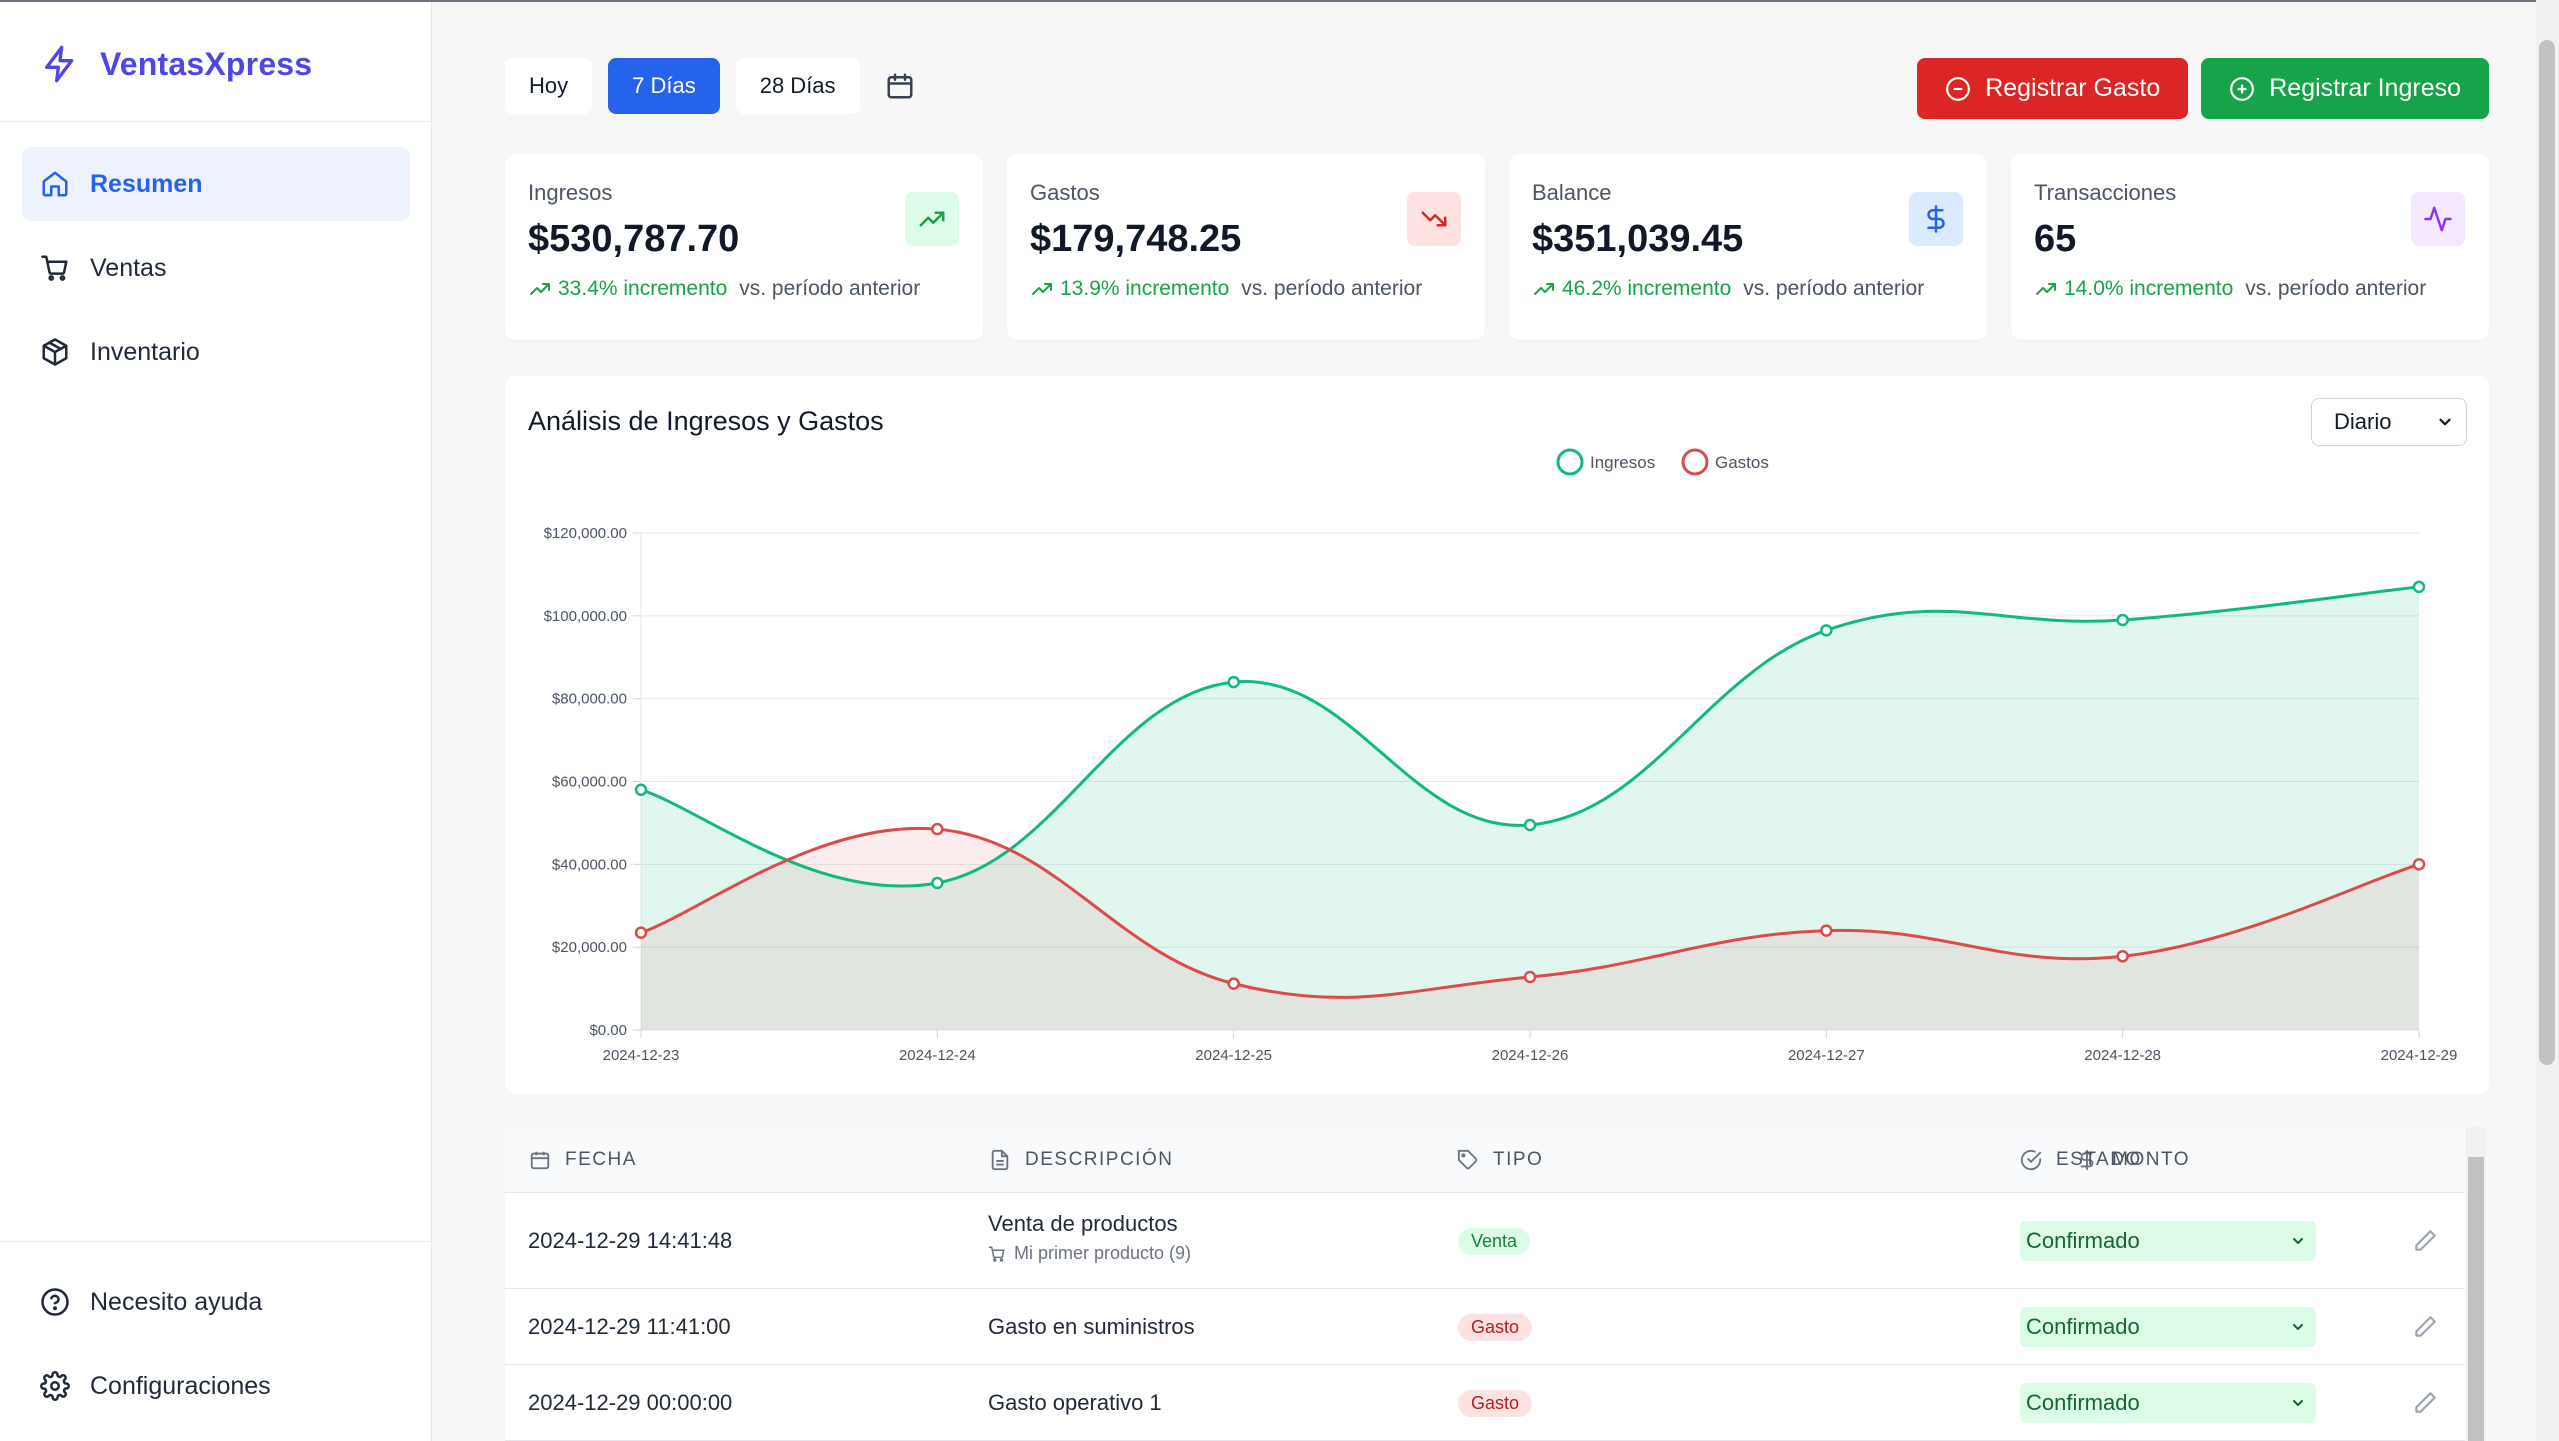  I want to click on date-range-tabs: Hoy 7 Días 28 Días, so click(714, 86).